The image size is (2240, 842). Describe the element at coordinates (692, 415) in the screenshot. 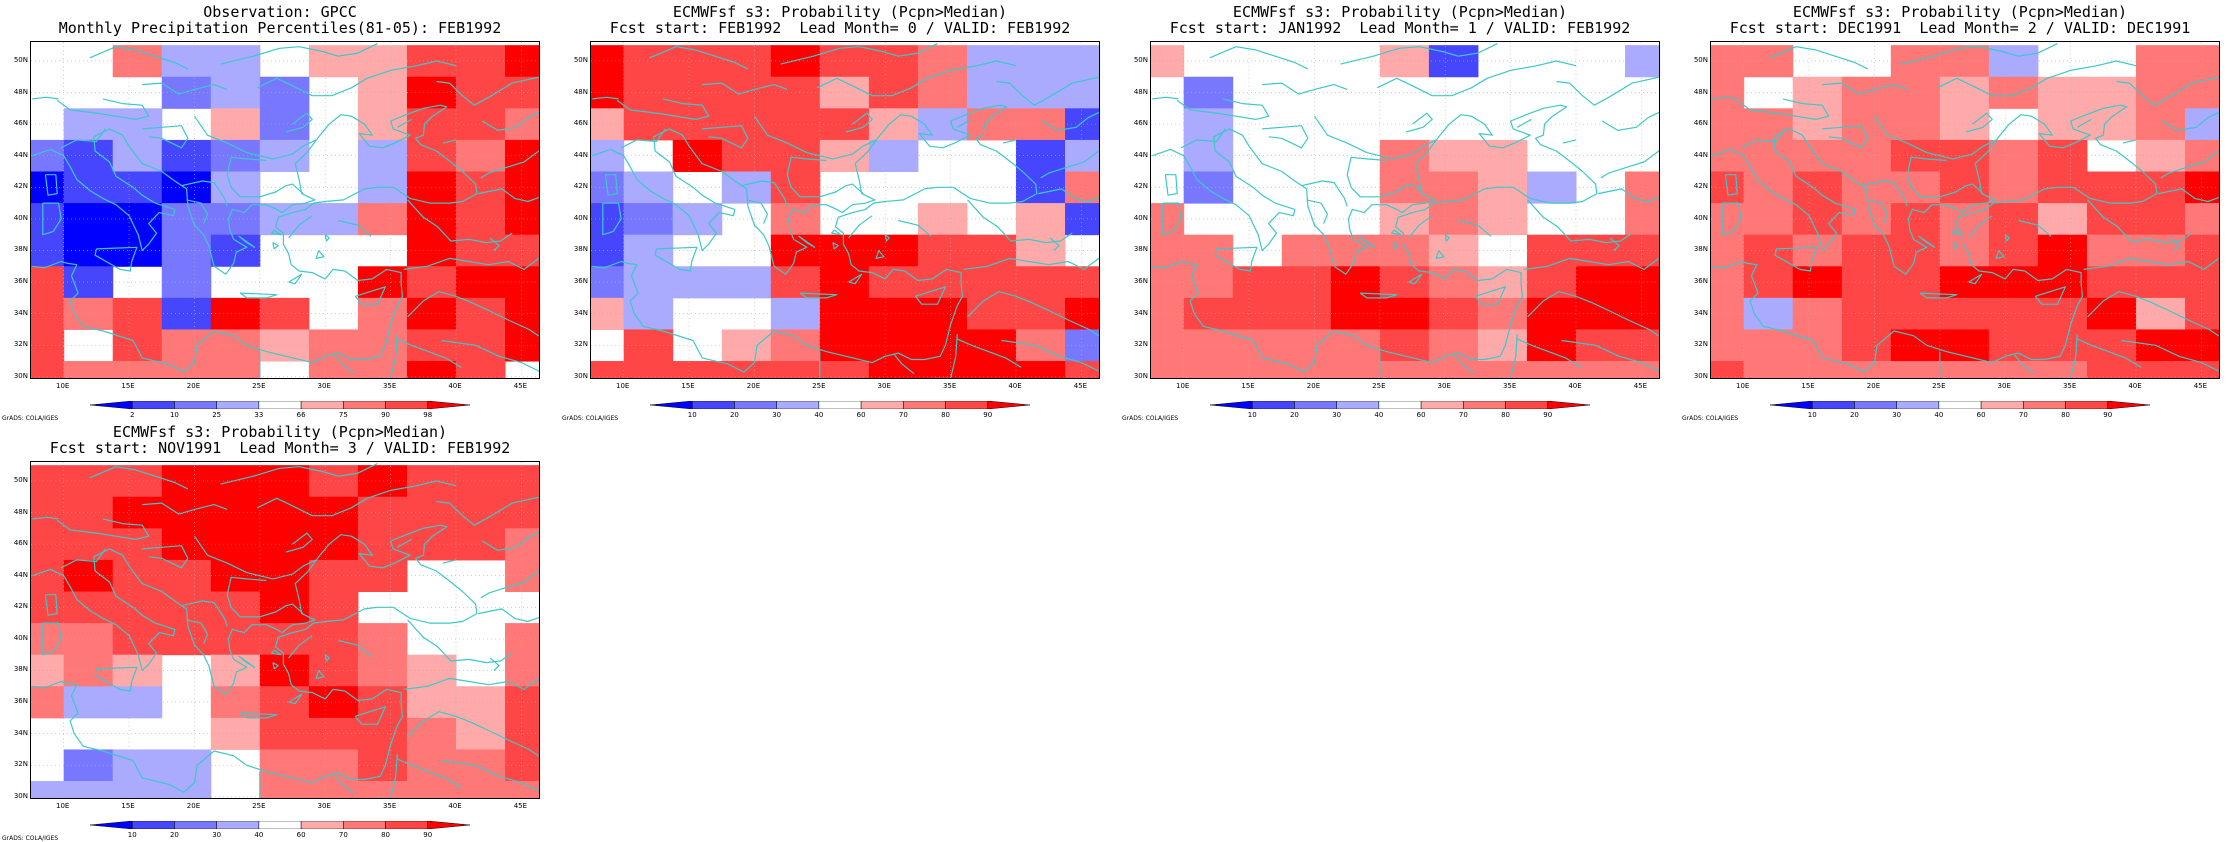

I see `colorbar-label: 10` at that location.